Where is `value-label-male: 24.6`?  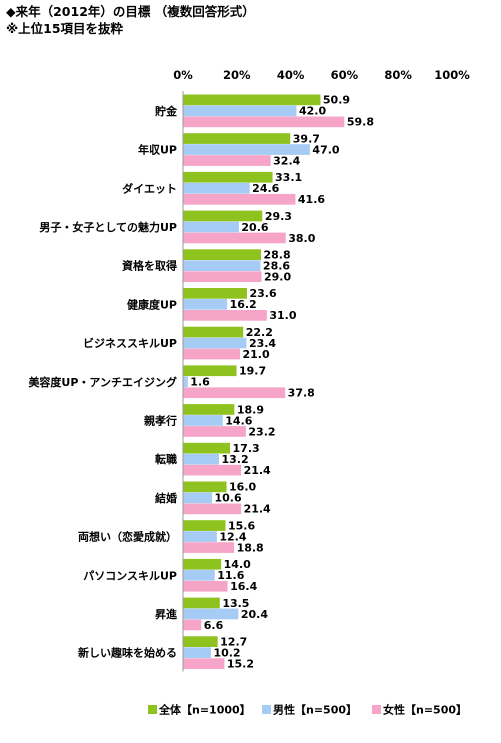
value-label-male: 24.6 is located at coordinates (265, 188).